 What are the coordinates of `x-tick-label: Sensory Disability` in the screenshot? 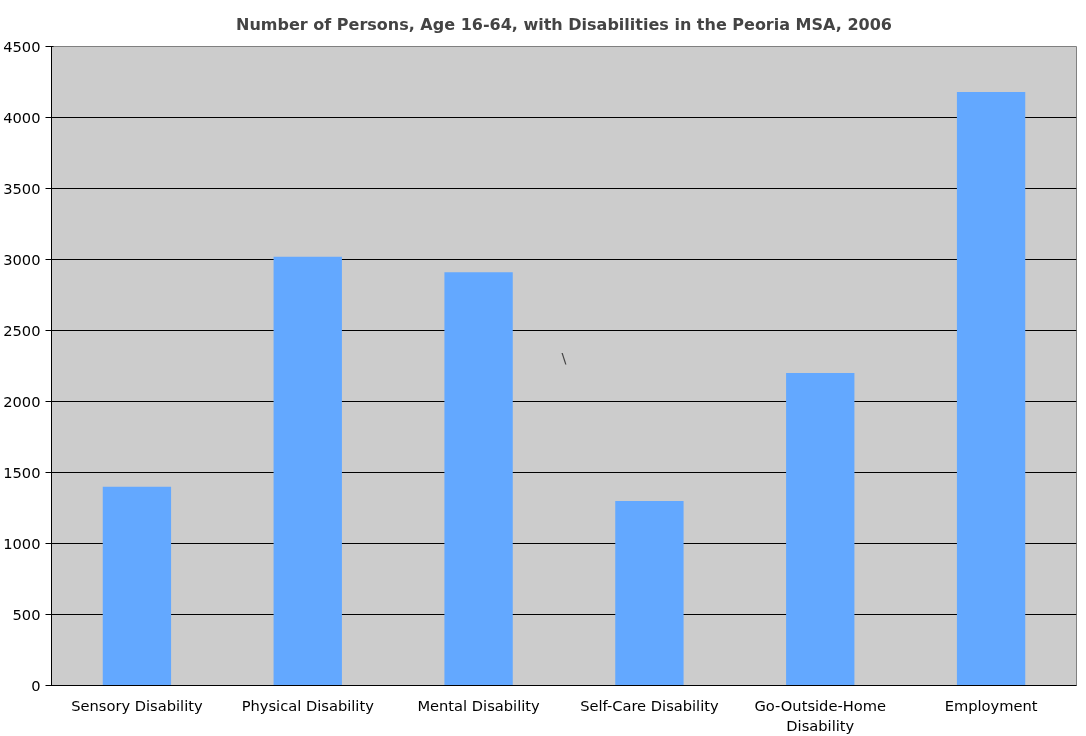 It's located at (137, 705).